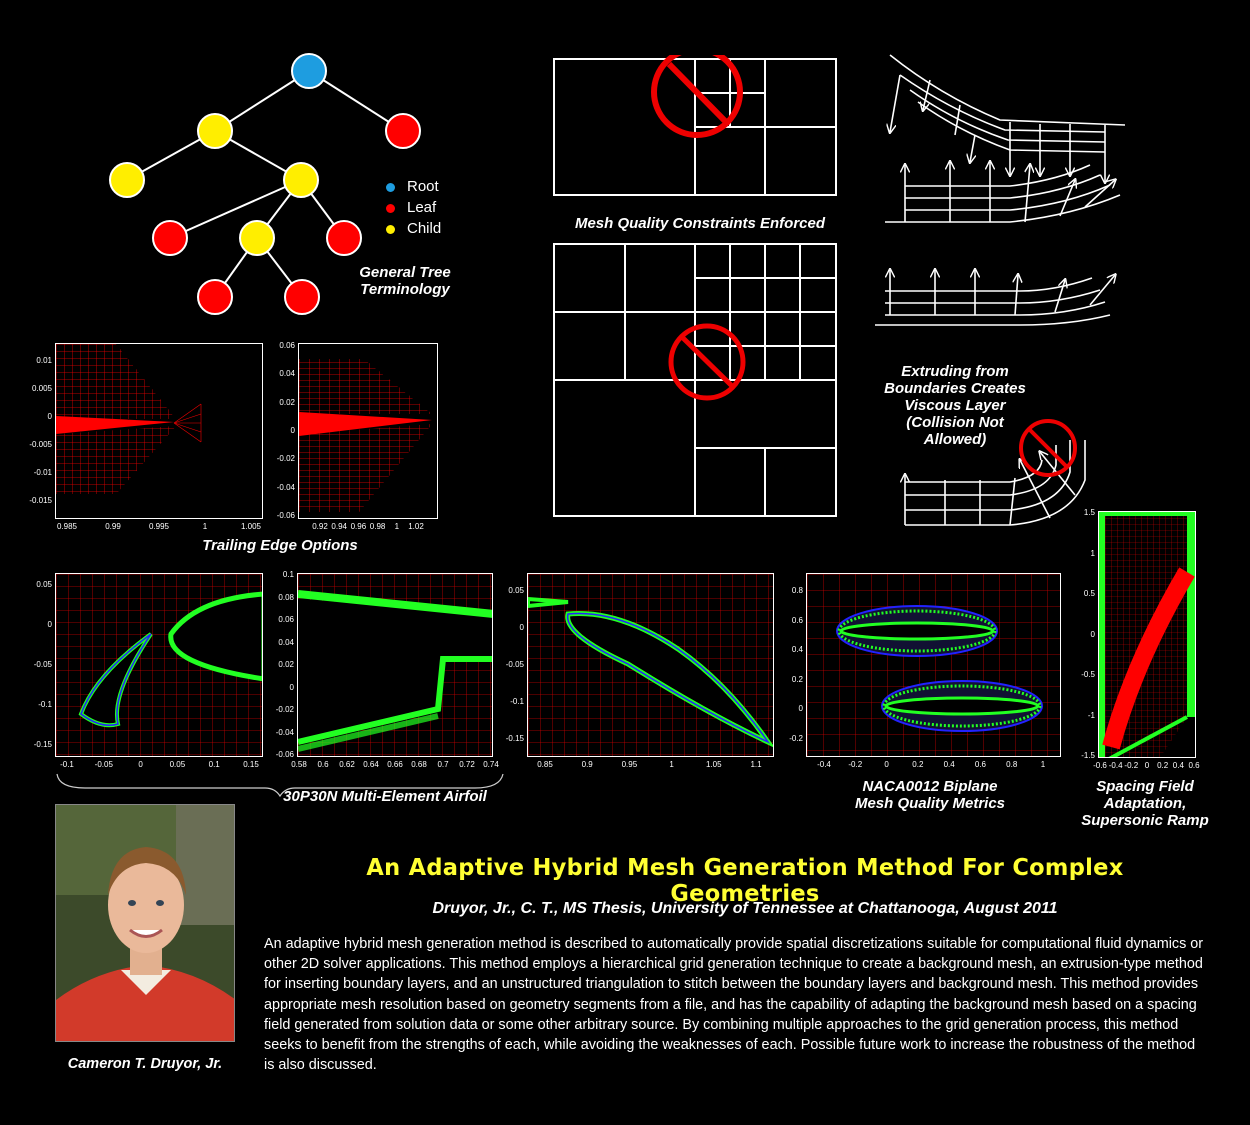 Image resolution: width=1250 pixels, height=1125 pixels. I want to click on biplane-mesh, so click(933, 665).